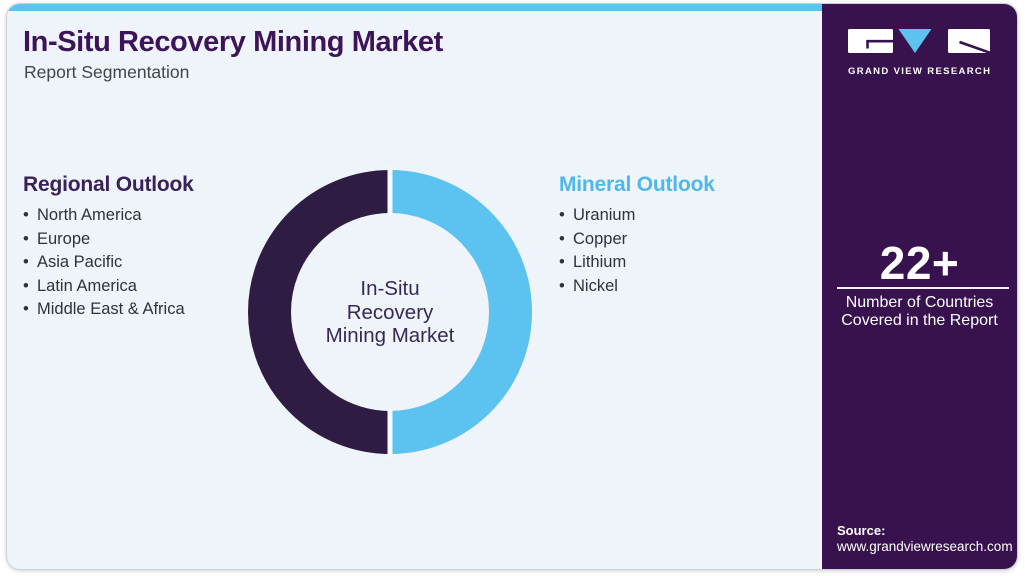  What do you see at coordinates (108, 184) in the screenshot?
I see `regional-outlook-heading: Regional Outlook` at bounding box center [108, 184].